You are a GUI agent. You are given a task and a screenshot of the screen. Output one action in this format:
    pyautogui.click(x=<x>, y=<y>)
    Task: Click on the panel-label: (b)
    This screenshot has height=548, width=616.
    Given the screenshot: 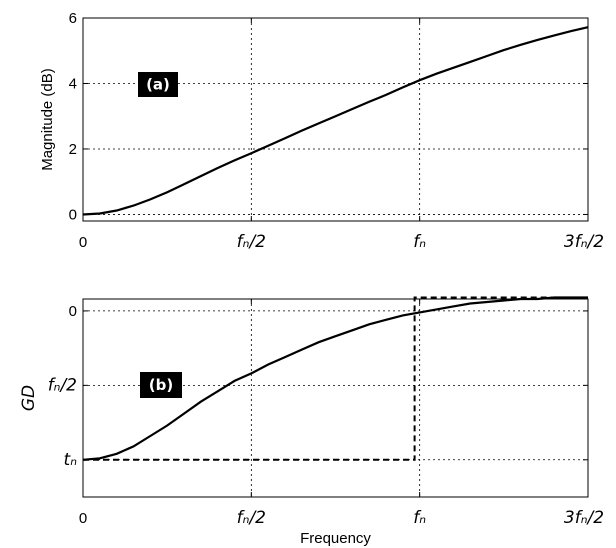 What is the action you would take?
    pyautogui.click(x=161, y=385)
    